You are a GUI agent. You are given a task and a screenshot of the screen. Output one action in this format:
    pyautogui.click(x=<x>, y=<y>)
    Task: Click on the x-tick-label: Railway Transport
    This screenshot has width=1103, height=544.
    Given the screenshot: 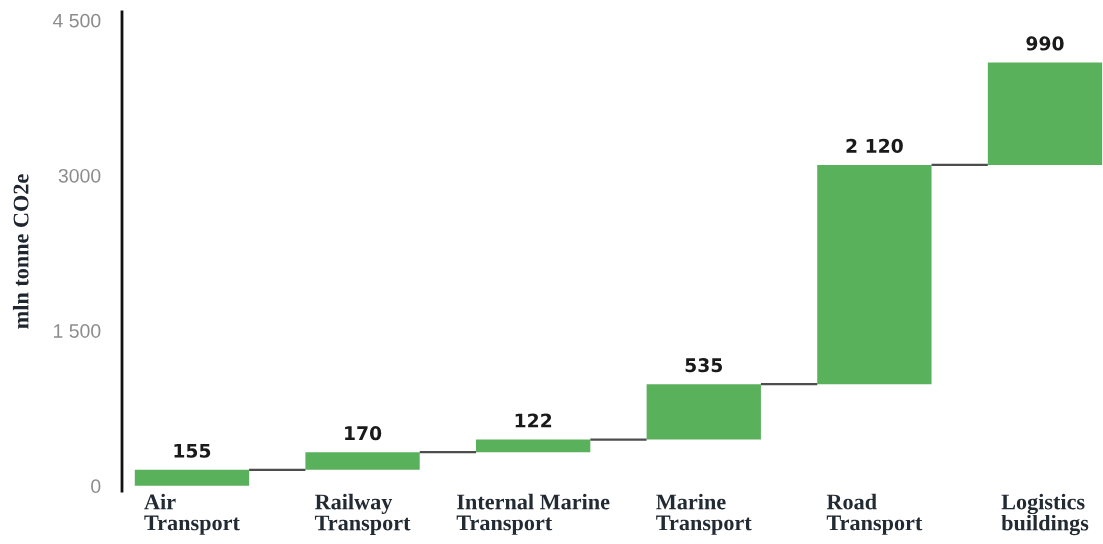 What is the action you would take?
    pyautogui.click(x=362, y=514)
    